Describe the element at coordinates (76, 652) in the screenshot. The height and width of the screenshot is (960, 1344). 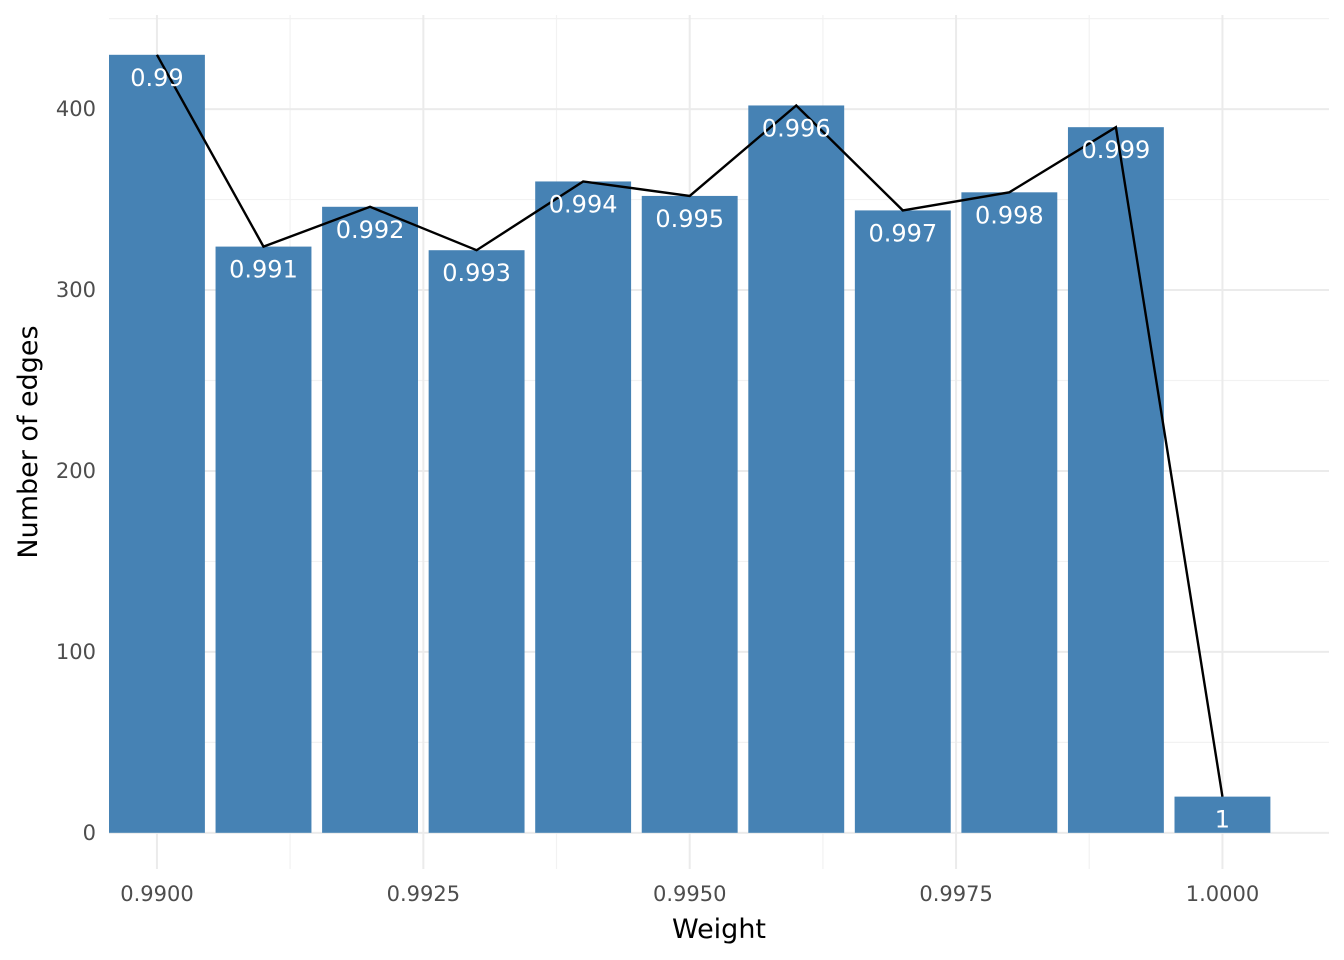
I see `y-tick-label: 100` at that location.